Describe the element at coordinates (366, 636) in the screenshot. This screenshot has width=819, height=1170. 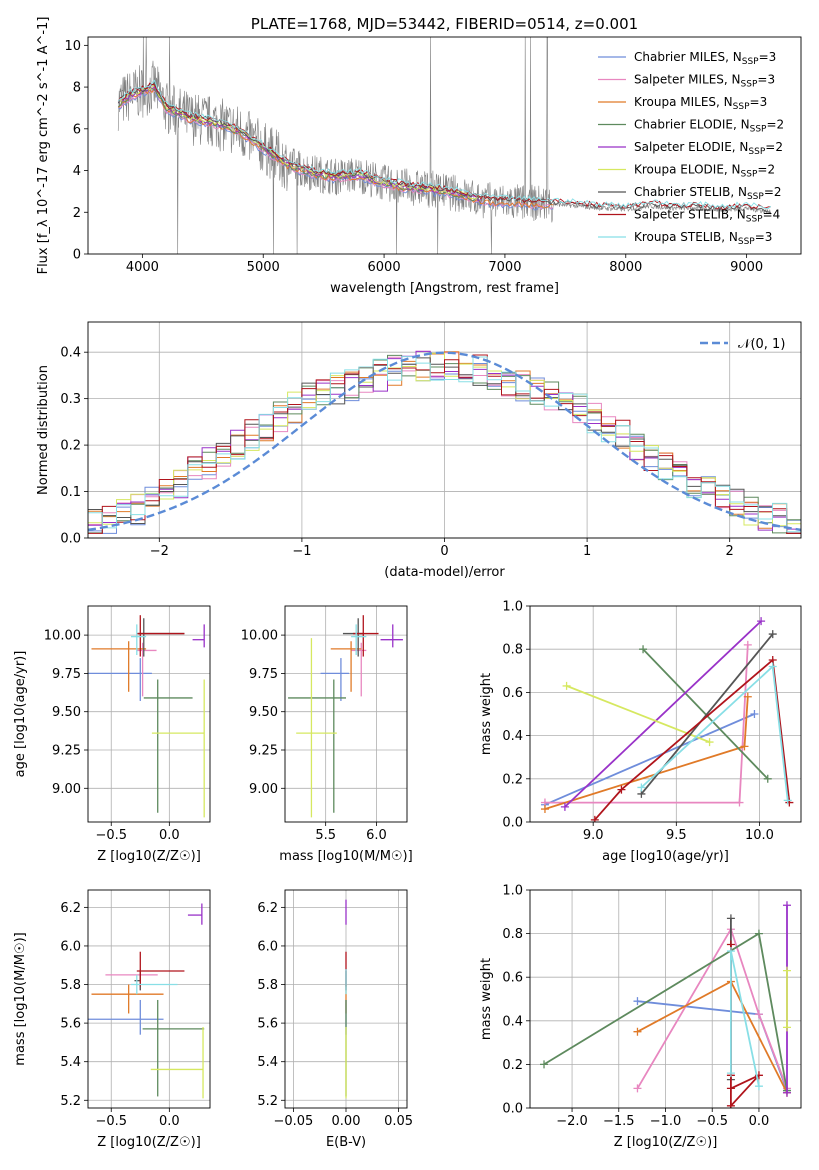
I see `errorbar-salpeter_stelib` at that location.